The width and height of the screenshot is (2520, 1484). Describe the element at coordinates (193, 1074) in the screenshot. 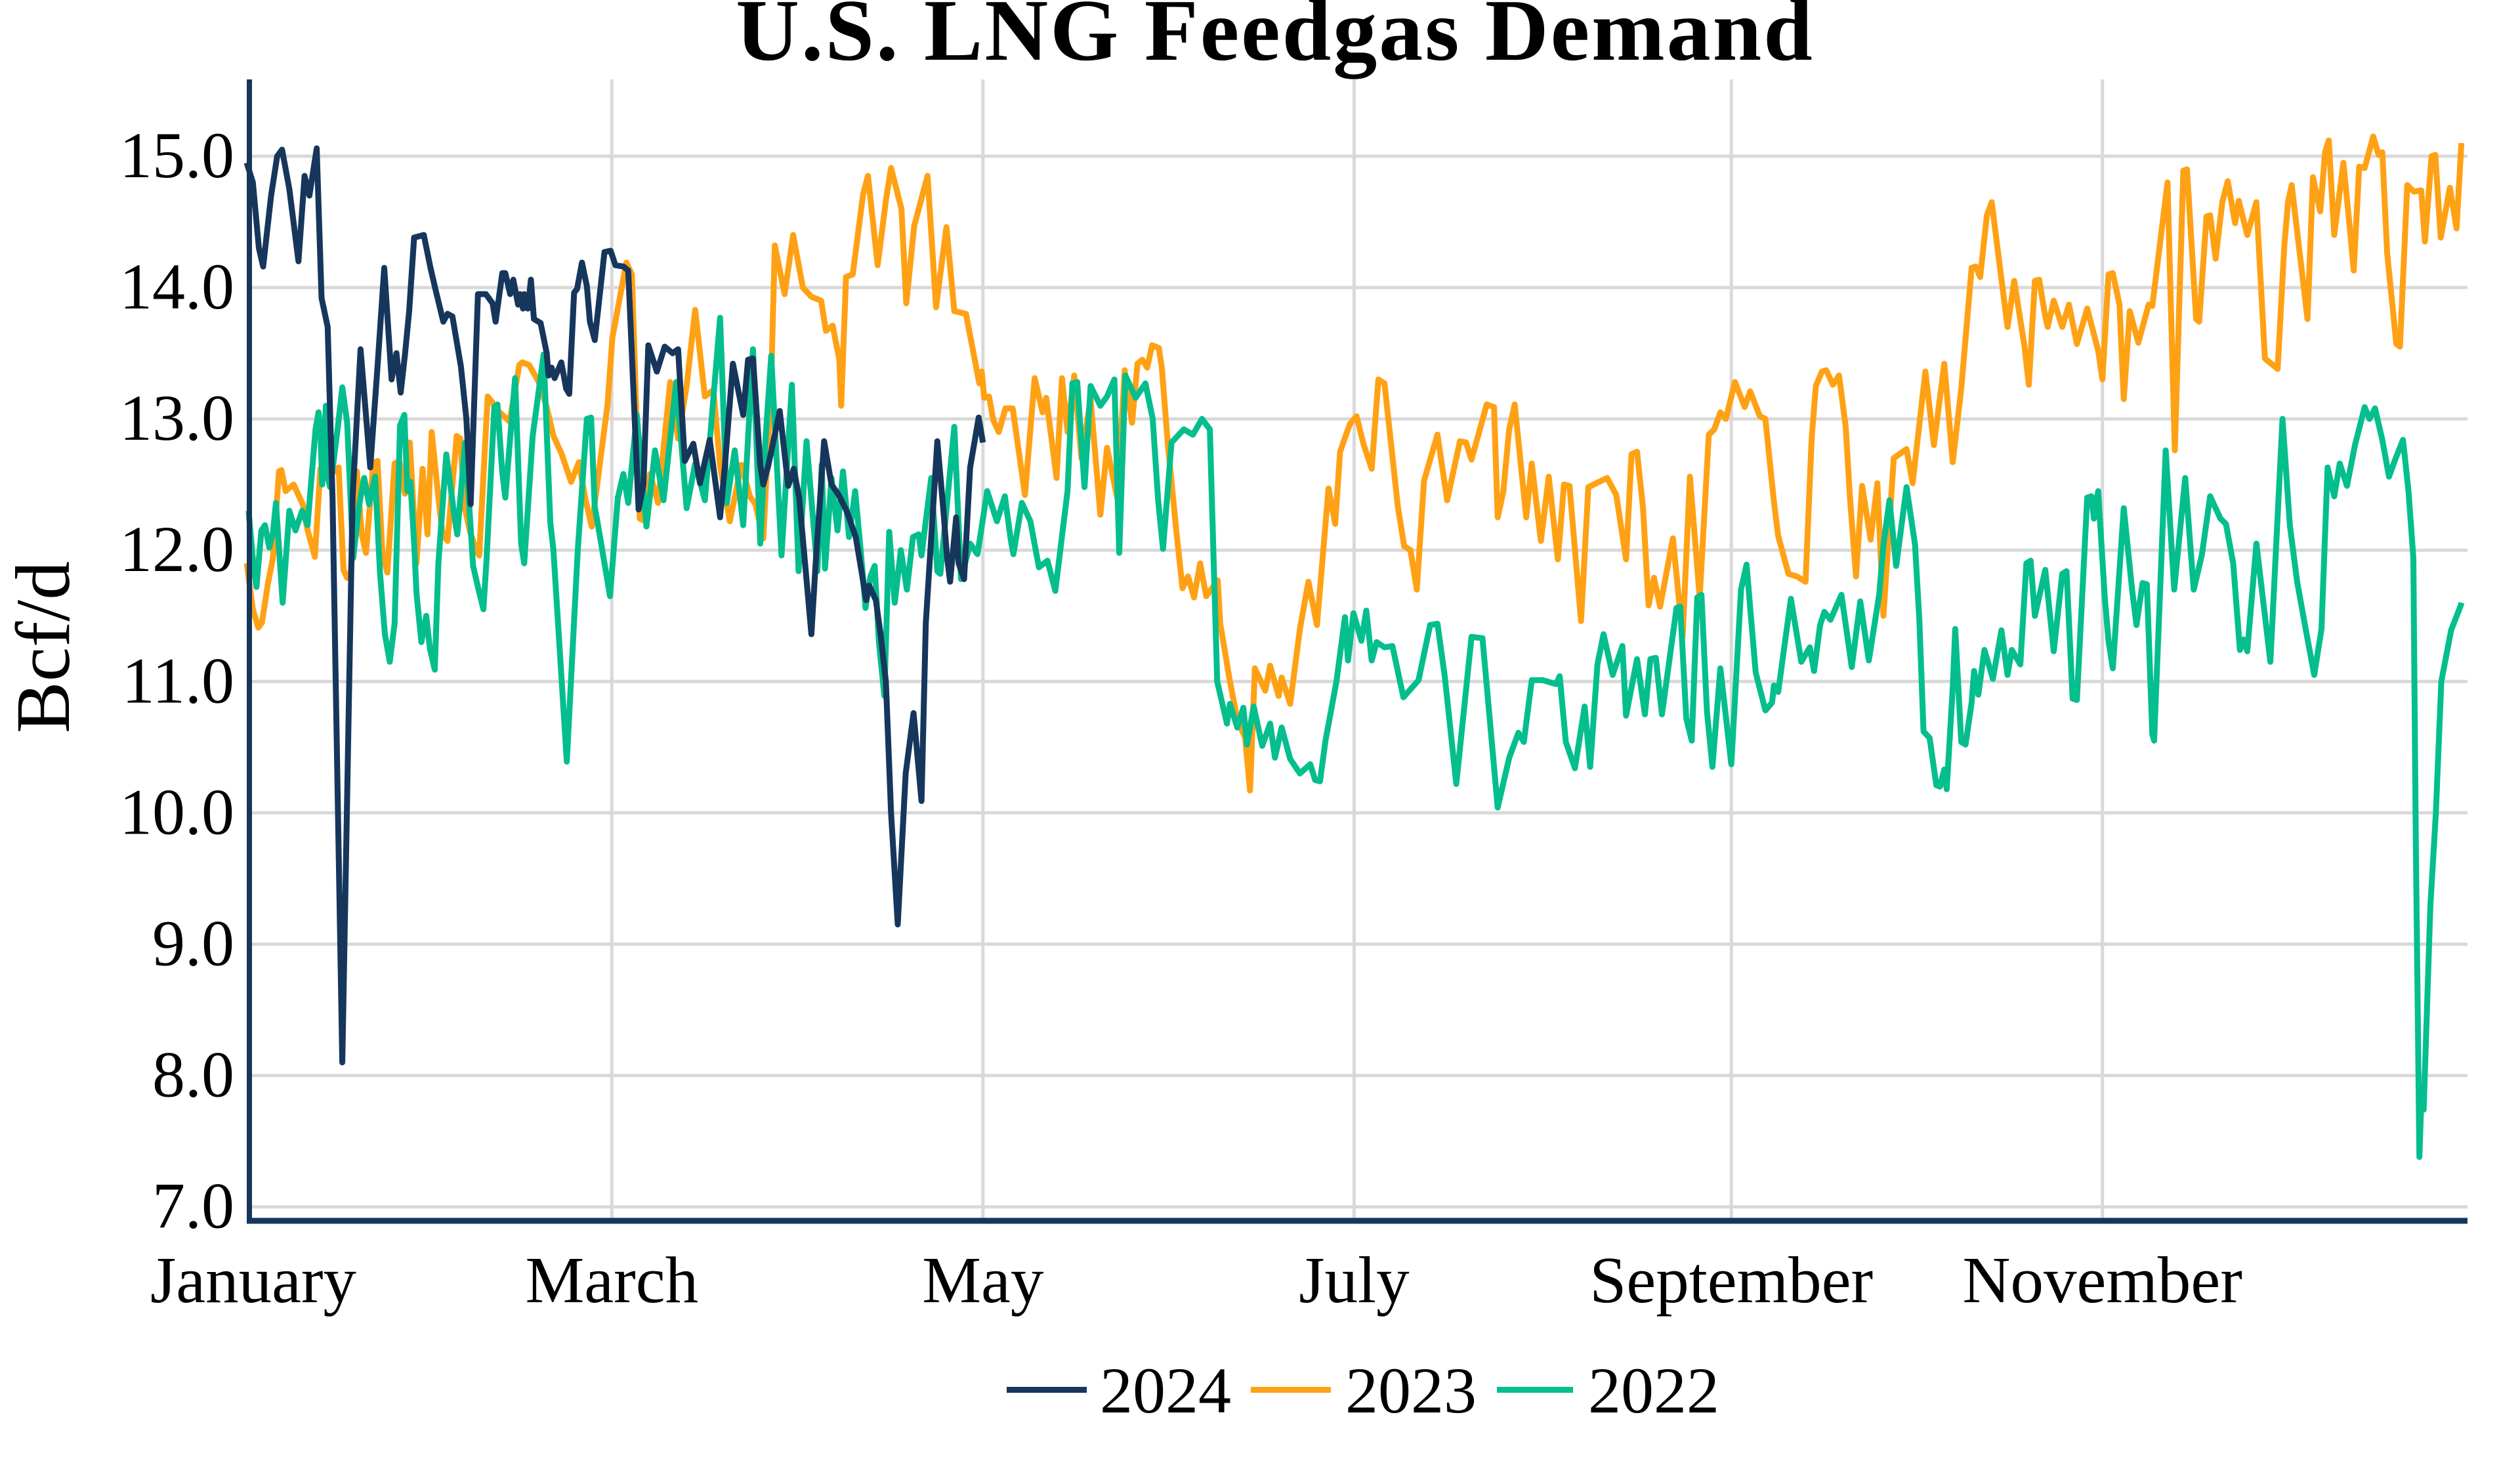

I see `svg-text: 8.0` at that location.